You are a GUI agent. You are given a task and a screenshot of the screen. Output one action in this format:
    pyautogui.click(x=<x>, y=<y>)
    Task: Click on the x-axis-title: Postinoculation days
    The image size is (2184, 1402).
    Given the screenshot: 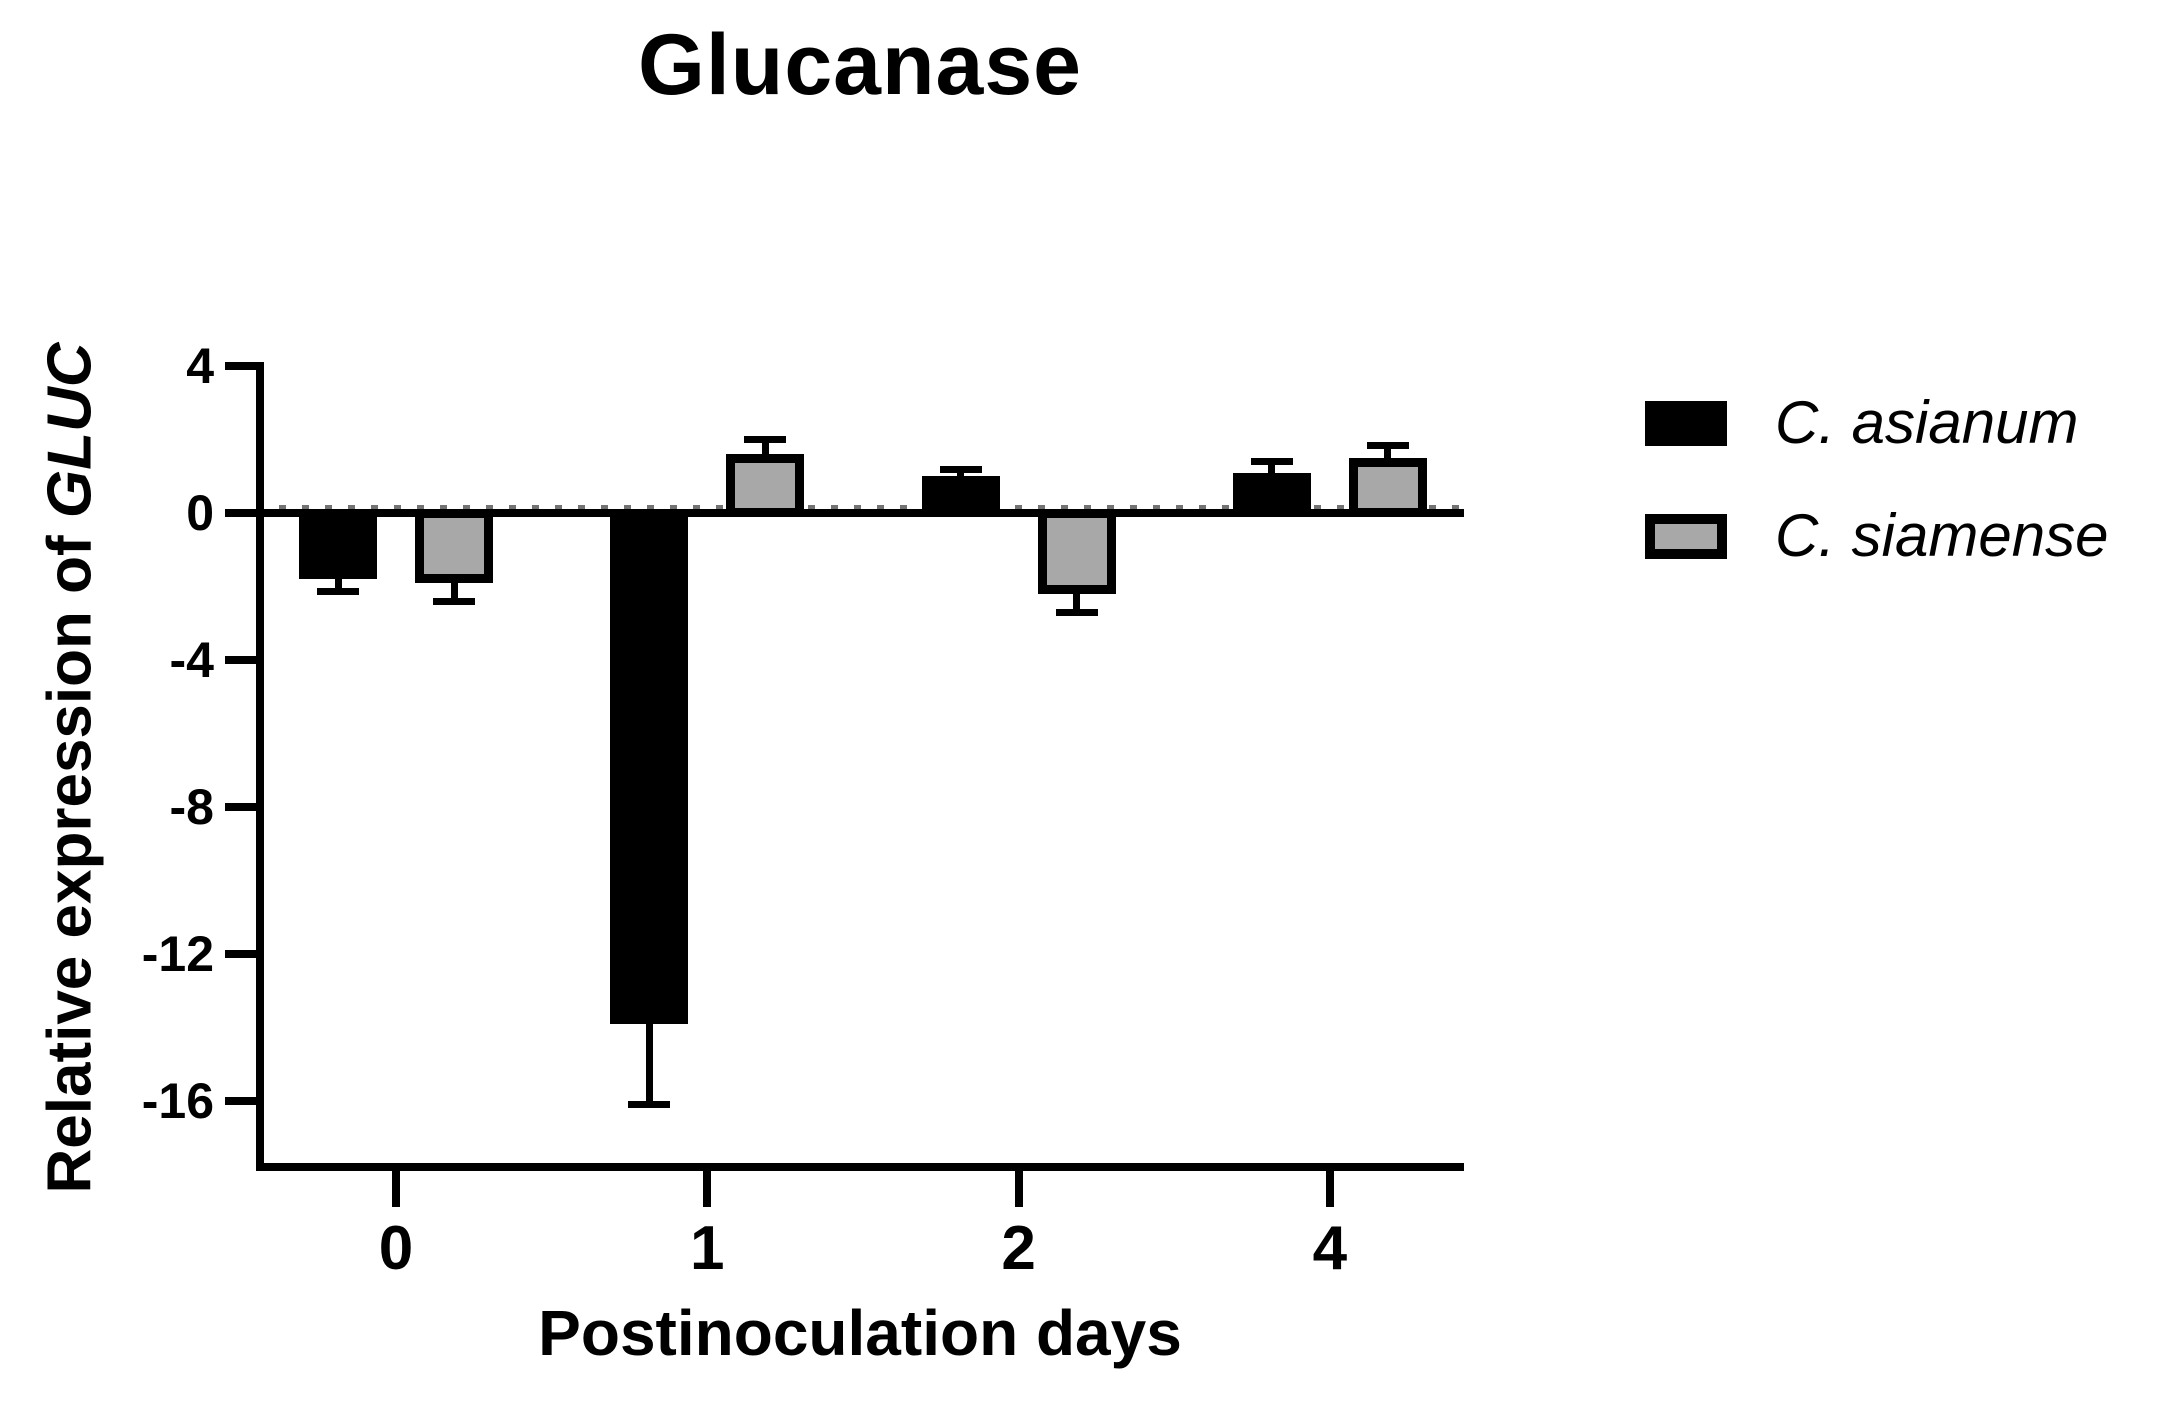 What is the action you would take?
    pyautogui.click(x=860, y=1333)
    